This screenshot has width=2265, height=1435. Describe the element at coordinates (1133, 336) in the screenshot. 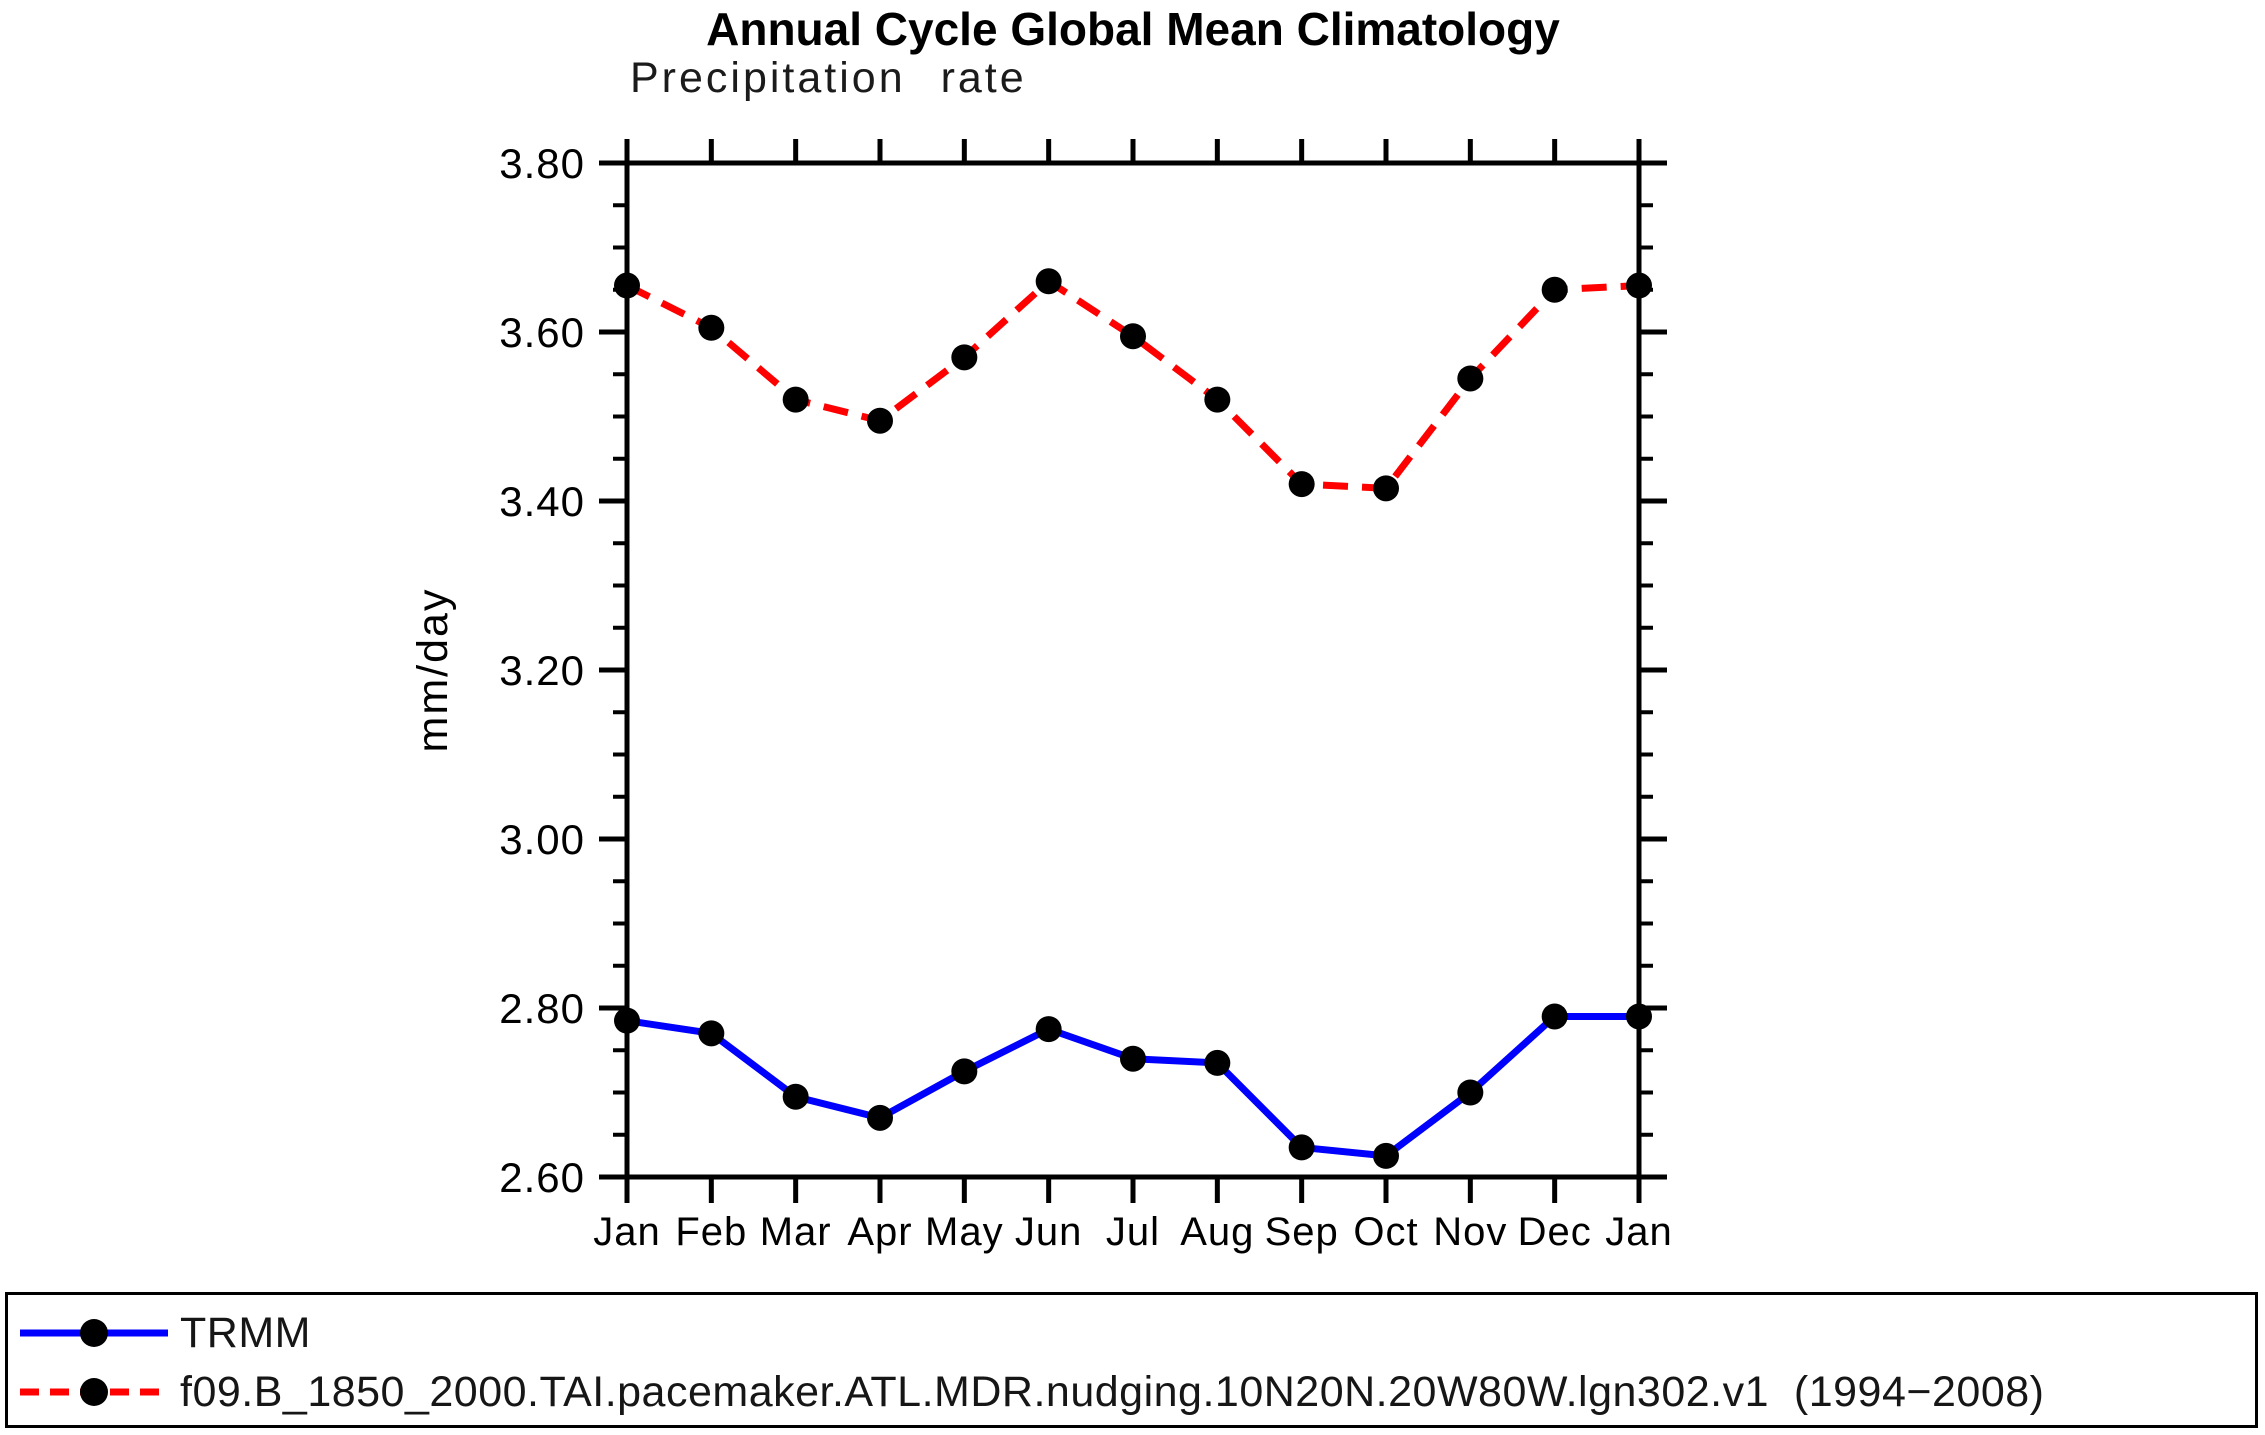

I see `series-1-marker-Jul` at that location.